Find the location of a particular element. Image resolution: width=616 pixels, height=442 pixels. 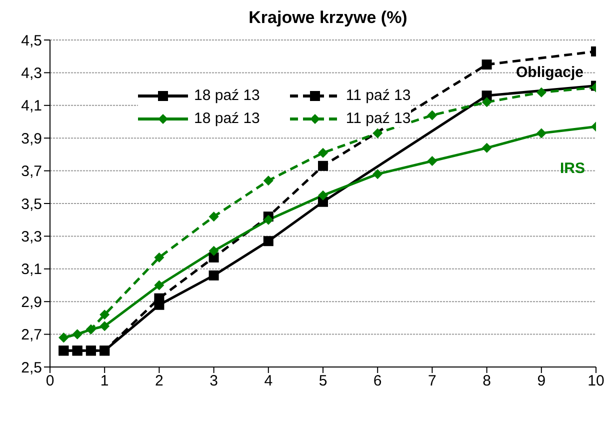

x-tick-label: 1 is located at coordinates (104, 381).